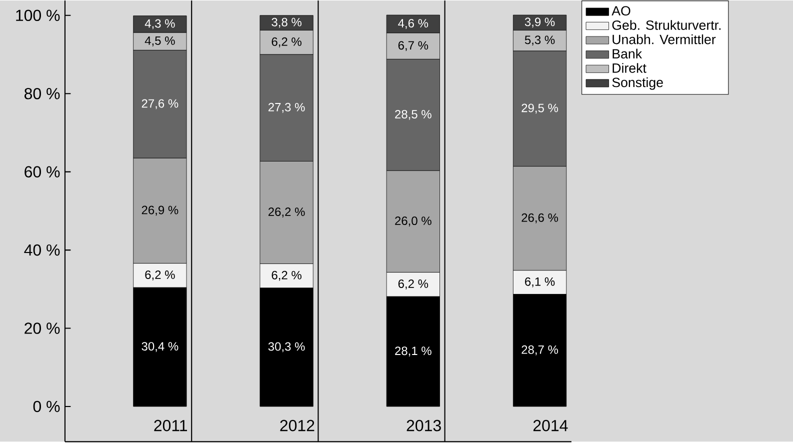 The height and width of the screenshot is (445, 793). I want to click on y-tick-label: 40 %, so click(42, 250).